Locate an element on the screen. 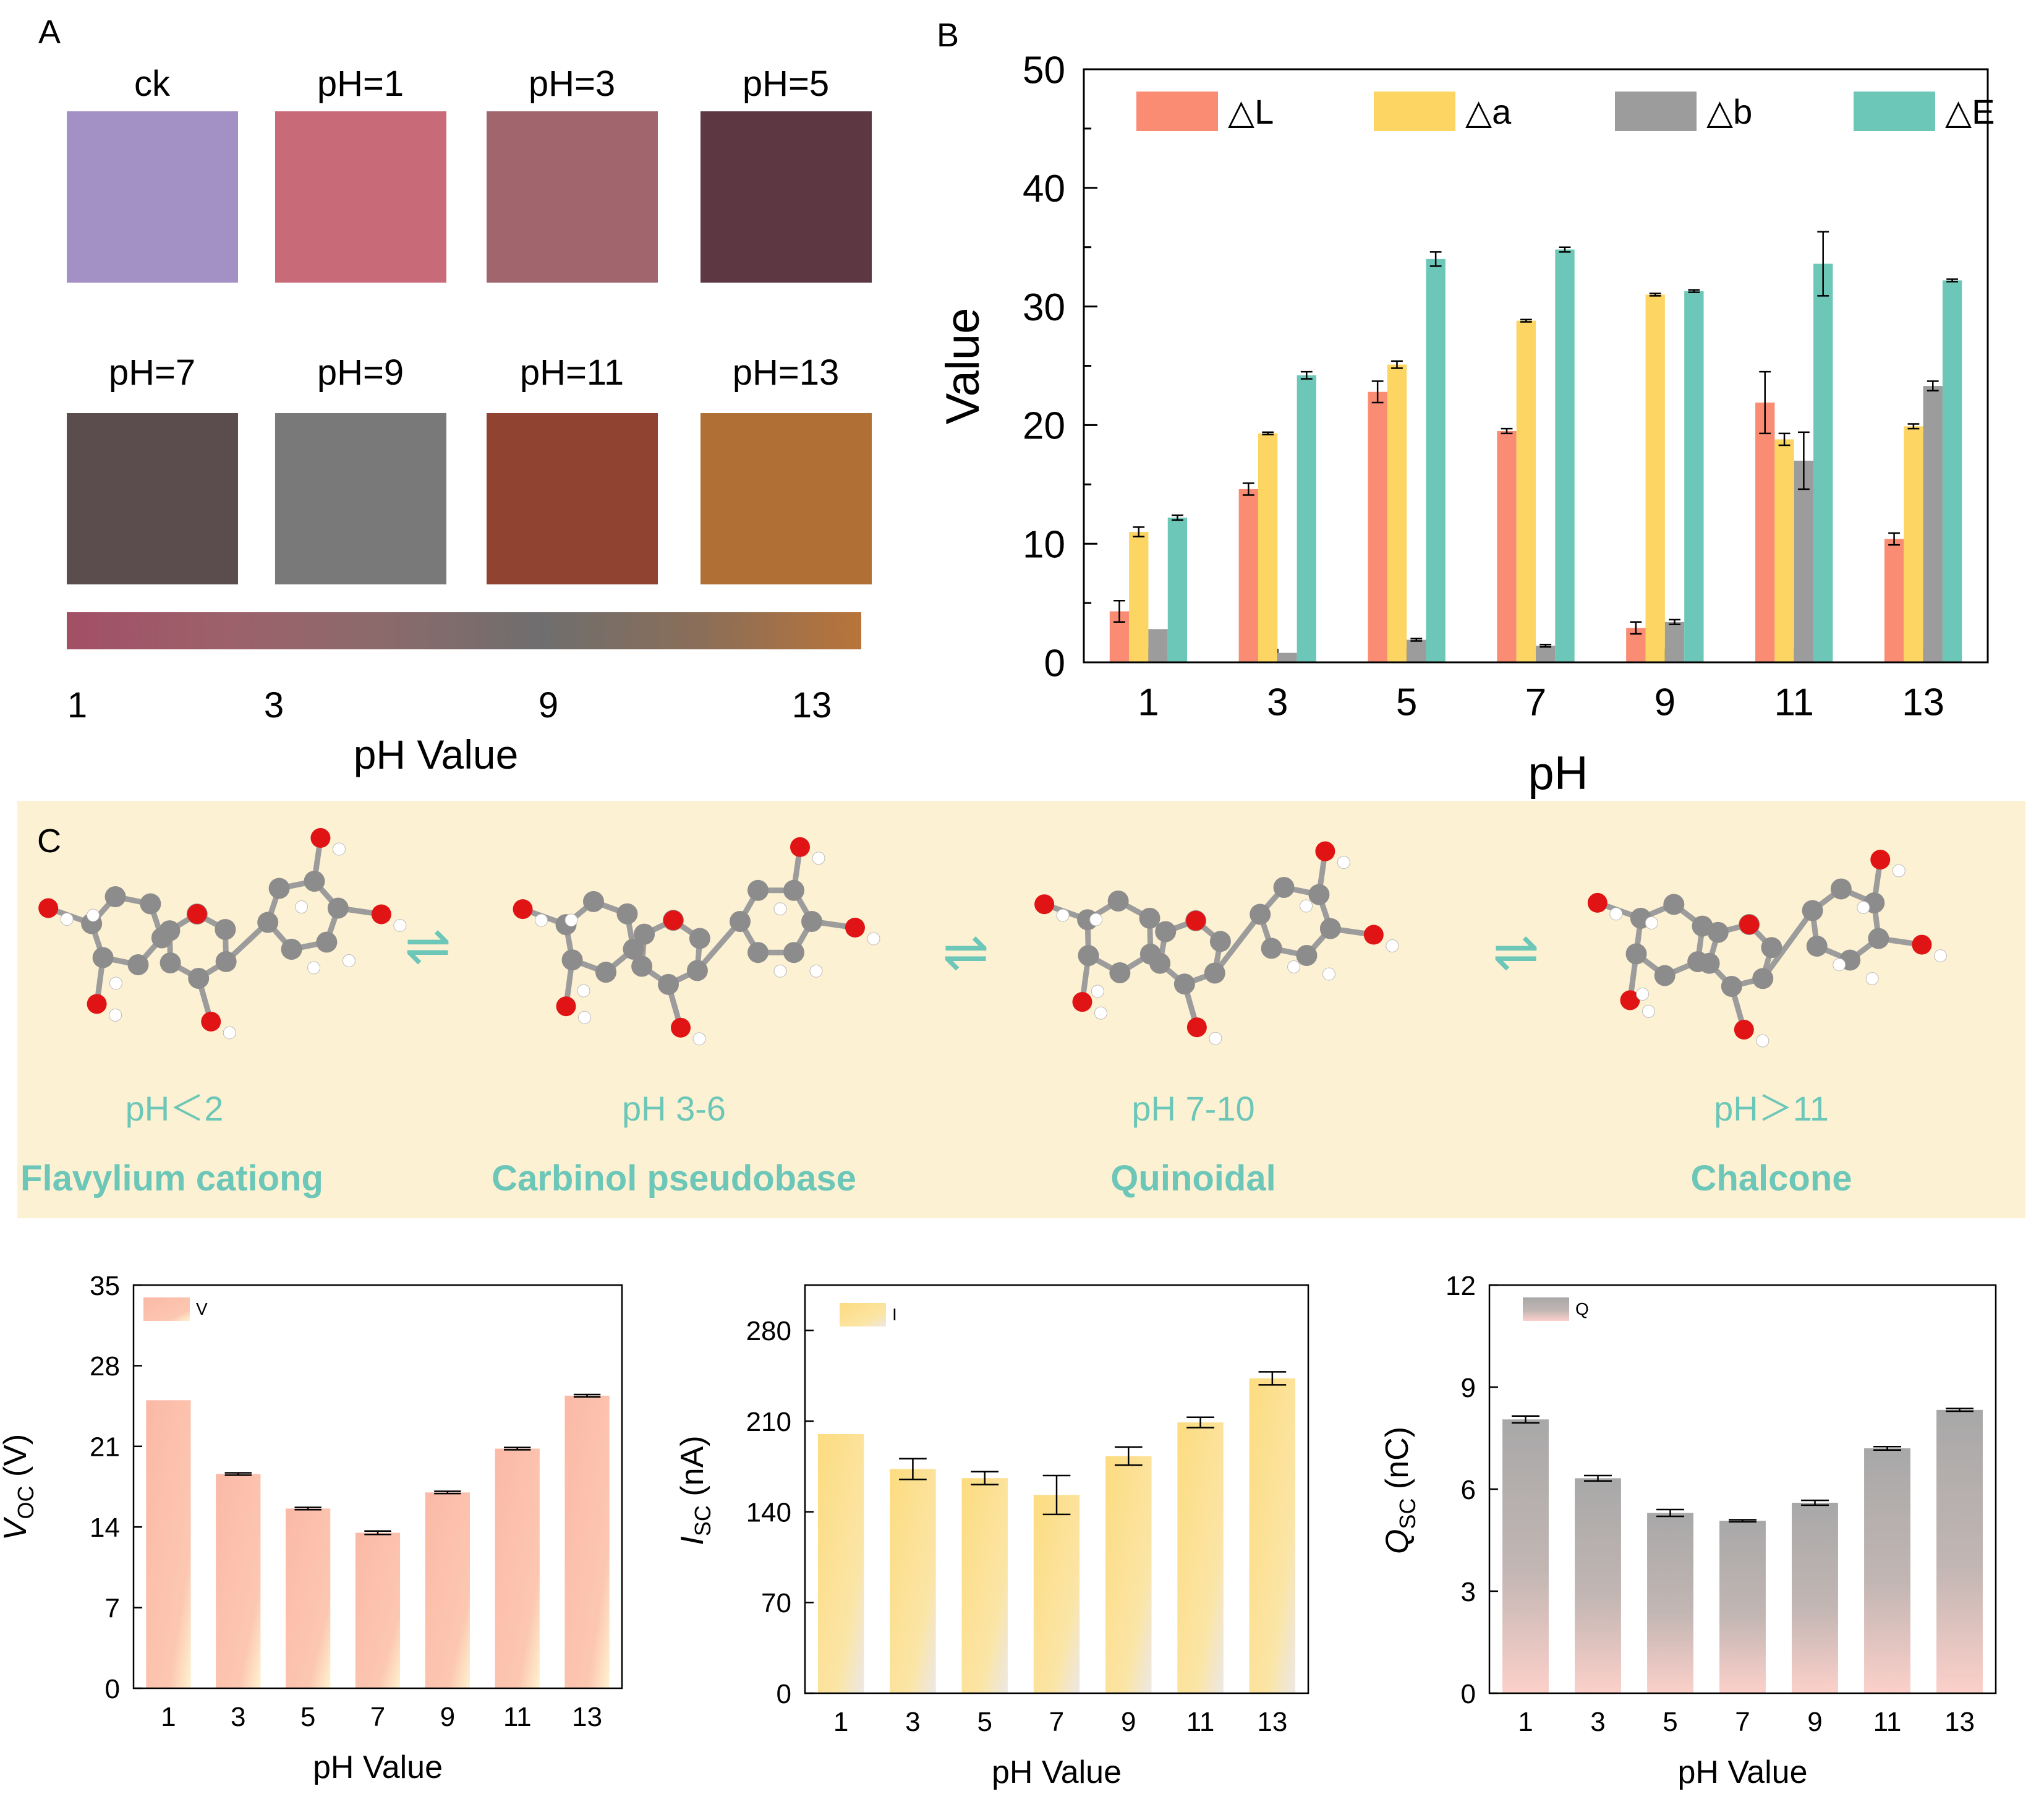 This screenshot has height=1807, width=2044. bar-△b-13 is located at coordinates (1933, 524).